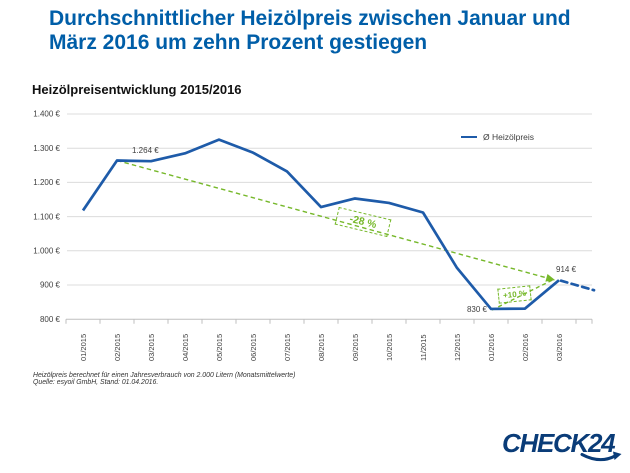 This screenshot has height=473, width=630. I want to click on svg-text: 10/2015, so click(389, 347).